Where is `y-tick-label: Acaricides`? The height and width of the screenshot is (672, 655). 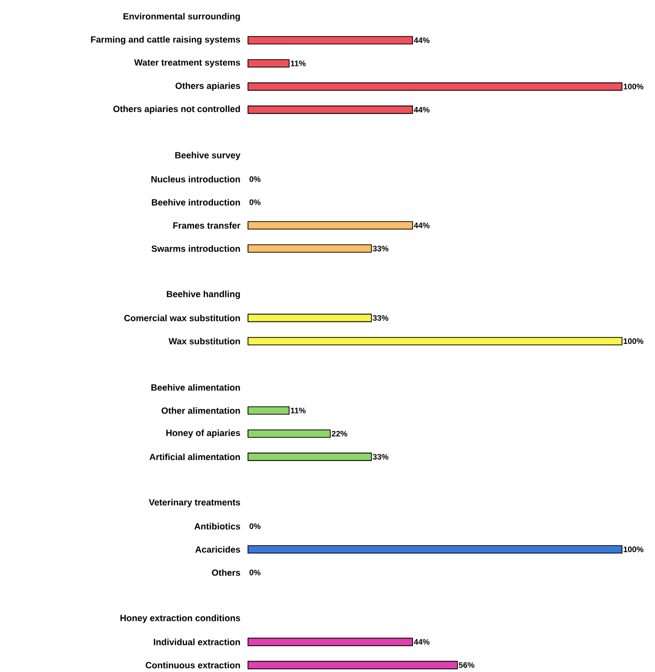 y-tick-label: Acaricides is located at coordinates (217, 549).